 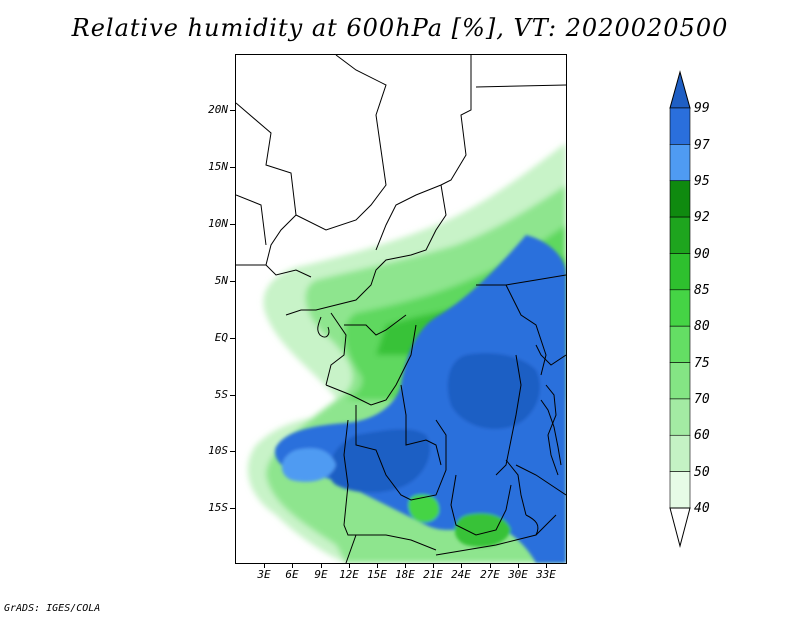 What do you see at coordinates (292, 574) in the screenshot?
I see `lon-label: 6E` at bounding box center [292, 574].